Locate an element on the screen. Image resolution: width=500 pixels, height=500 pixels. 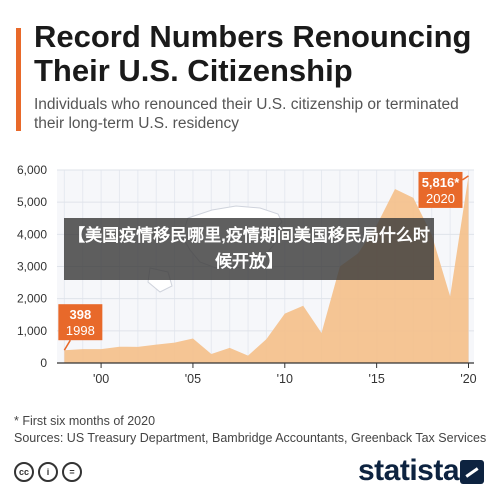
annotation-year: 2020 is located at coordinates (440, 198).